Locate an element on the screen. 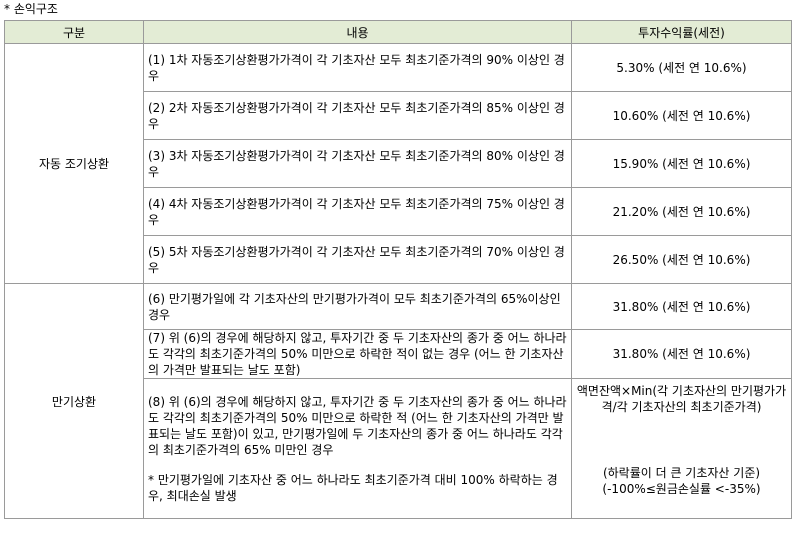 The width and height of the screenshot is (795, 551). group-maturity-redemption: 만기상환 is located at coordinates (74, 401).